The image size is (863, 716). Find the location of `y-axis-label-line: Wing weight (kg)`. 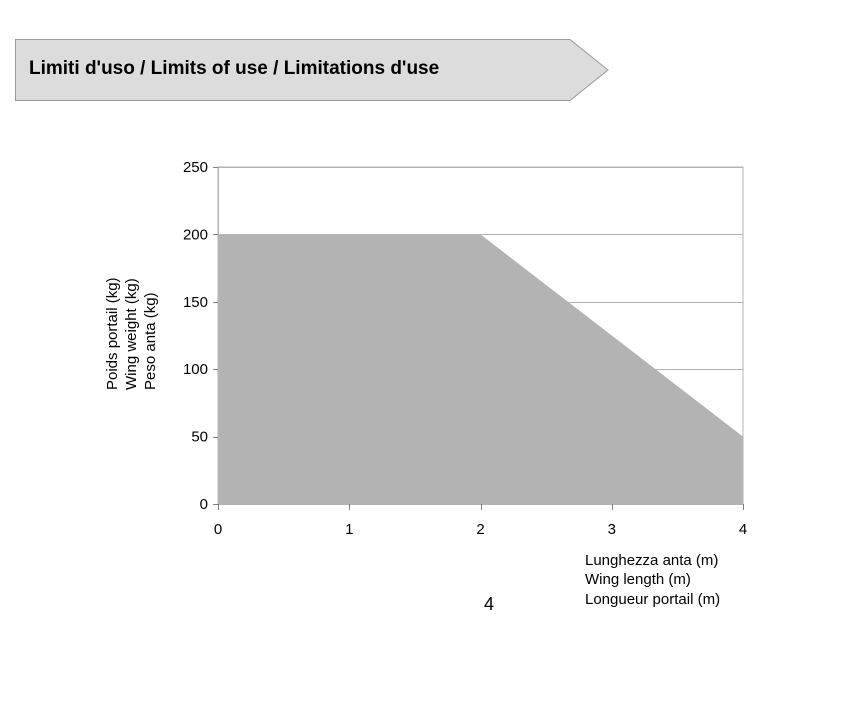

y-axis-label-line: Wing weight (kg) is located at coordinates (131, 334).